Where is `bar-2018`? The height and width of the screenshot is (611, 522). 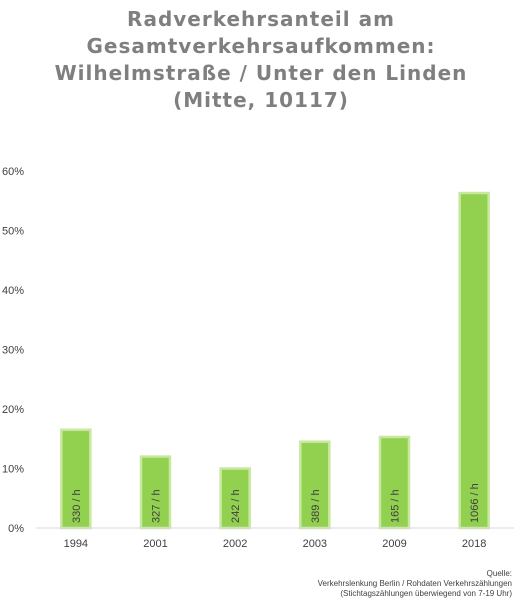
bar-2018 is located at coordinates (474, 360).